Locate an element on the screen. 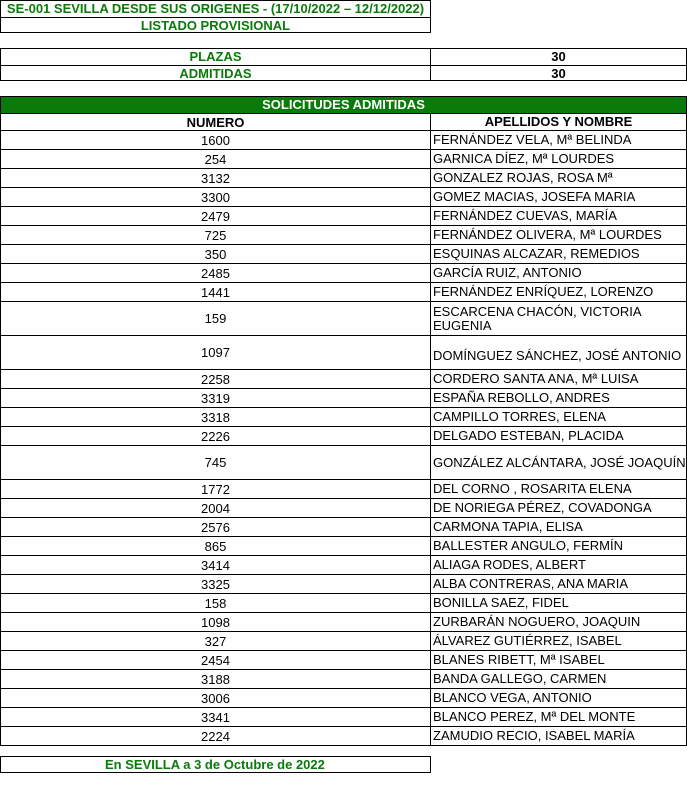 The height and width of the screenshot is (799, 687). numero-cell: 3132 is located at coordinates (216, 178).